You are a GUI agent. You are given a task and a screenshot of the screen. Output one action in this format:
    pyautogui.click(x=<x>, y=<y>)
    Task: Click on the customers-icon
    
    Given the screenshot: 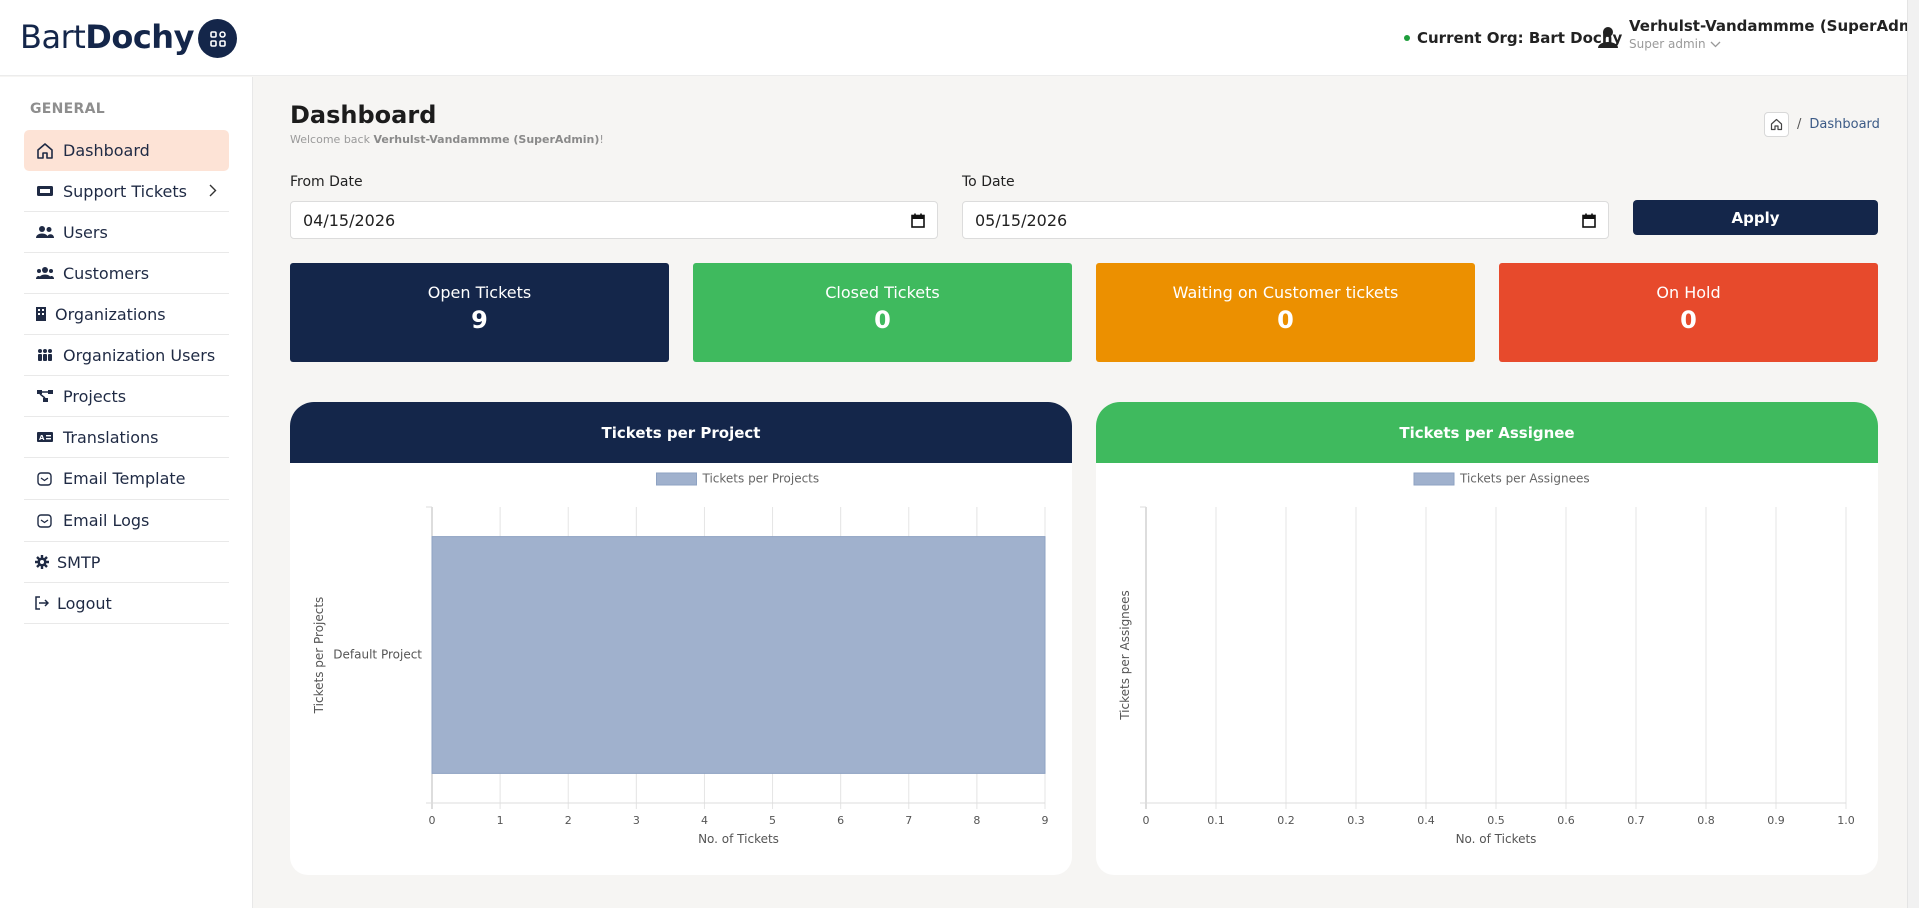 What is the action you would take?
    pyautogui.click(x=45, y=273)
    